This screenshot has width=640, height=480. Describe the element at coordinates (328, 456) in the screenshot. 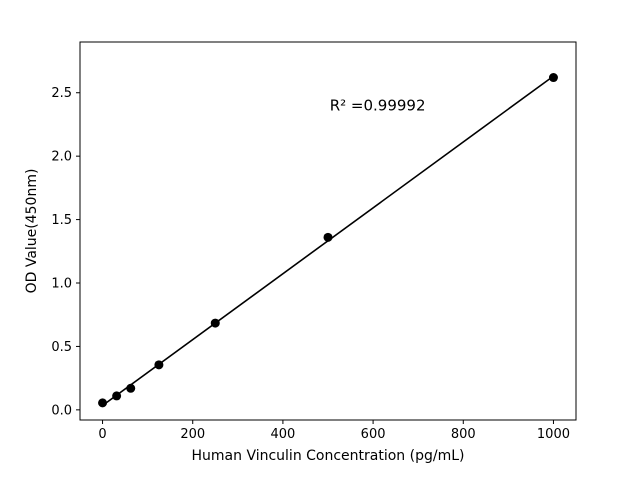

I see `x-axis-label: Human Vinculin Concentration (pg/mL)` at that location.